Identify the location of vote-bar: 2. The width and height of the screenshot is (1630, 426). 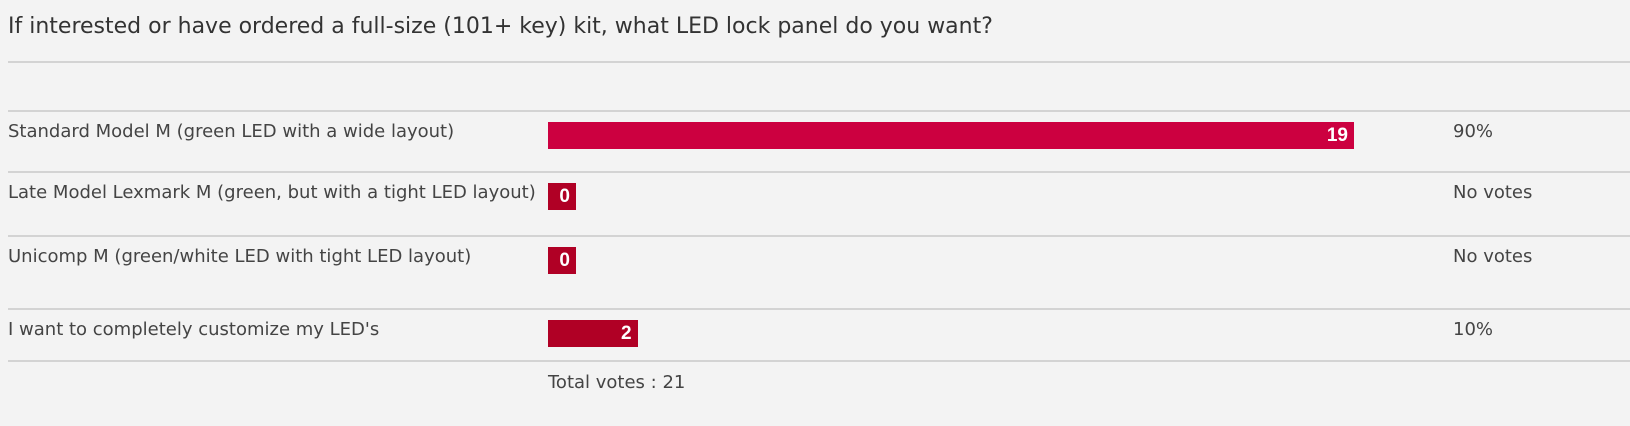
(593, 333).